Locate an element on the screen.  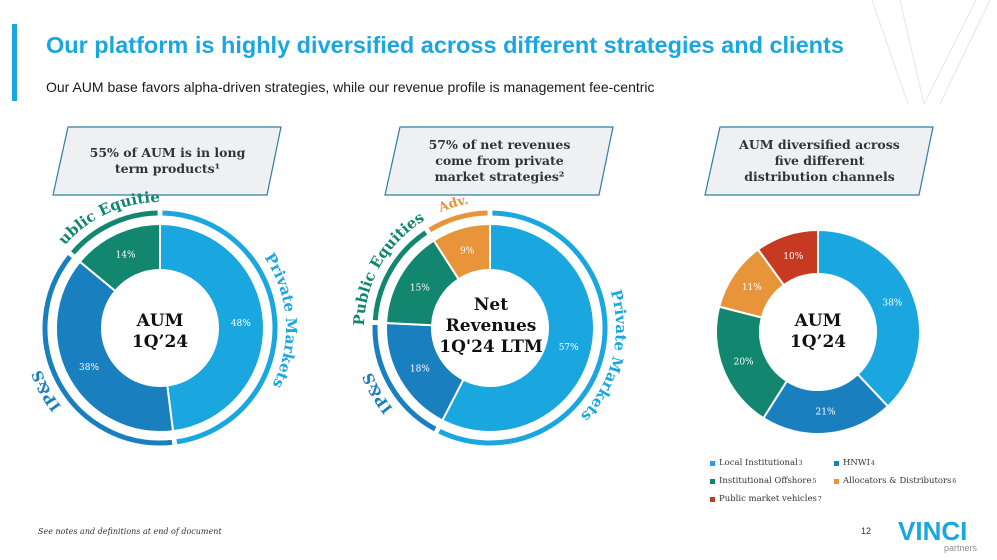
chart1-arc-label: Public Equities is located at coordinates (80, 124).